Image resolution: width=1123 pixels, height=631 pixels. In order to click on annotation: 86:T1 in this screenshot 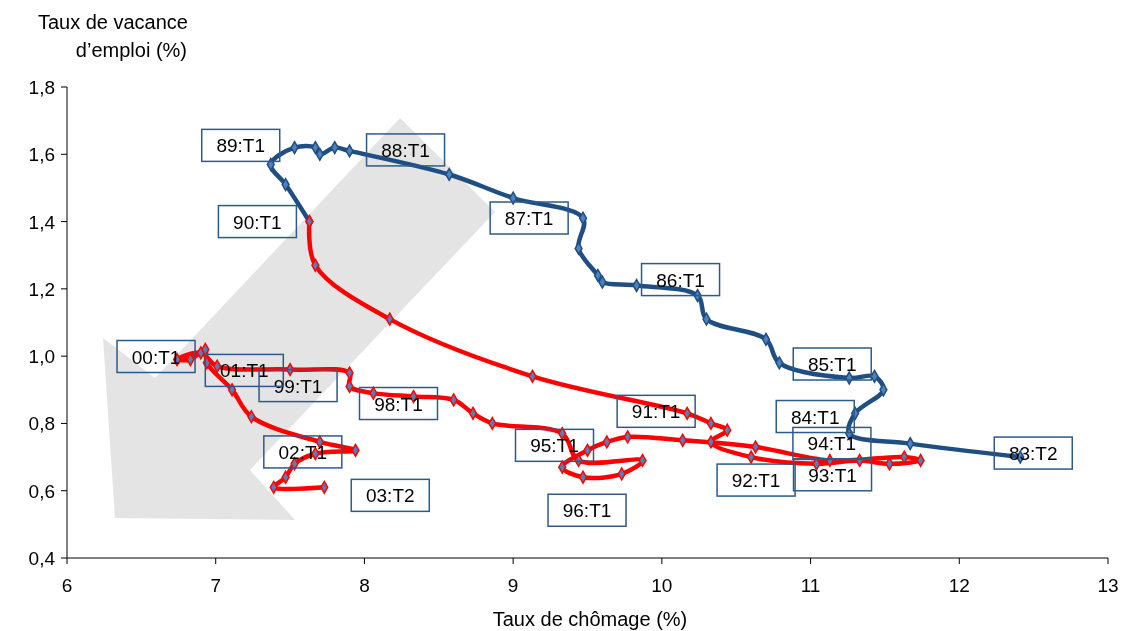, I will do `click(680, 280)`.